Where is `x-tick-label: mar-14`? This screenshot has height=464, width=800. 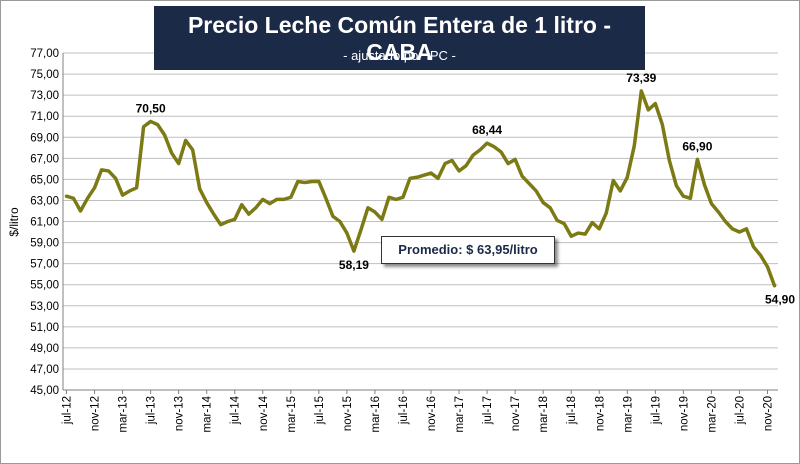 x-tick-label: mar-14 is located at coordinates (208, 413).